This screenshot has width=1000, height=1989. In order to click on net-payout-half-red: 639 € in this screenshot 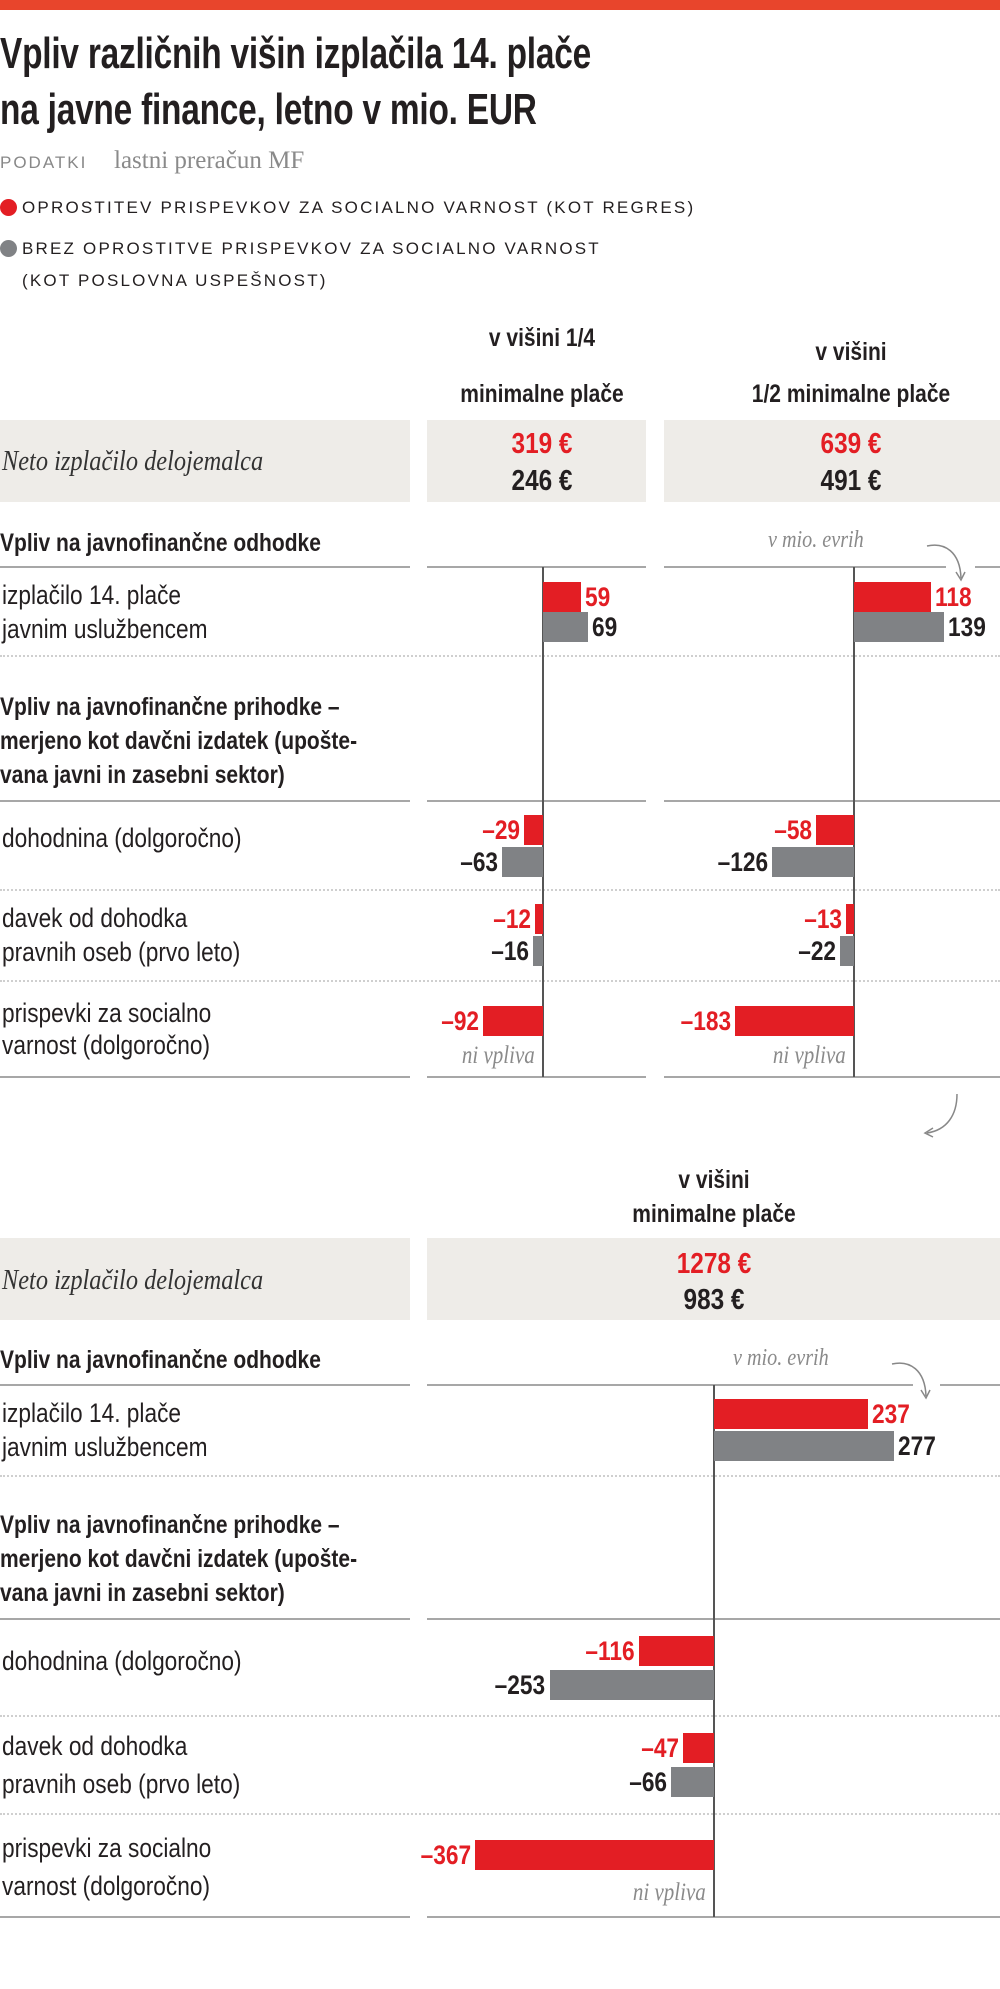, I will do `click(851, 444)`.